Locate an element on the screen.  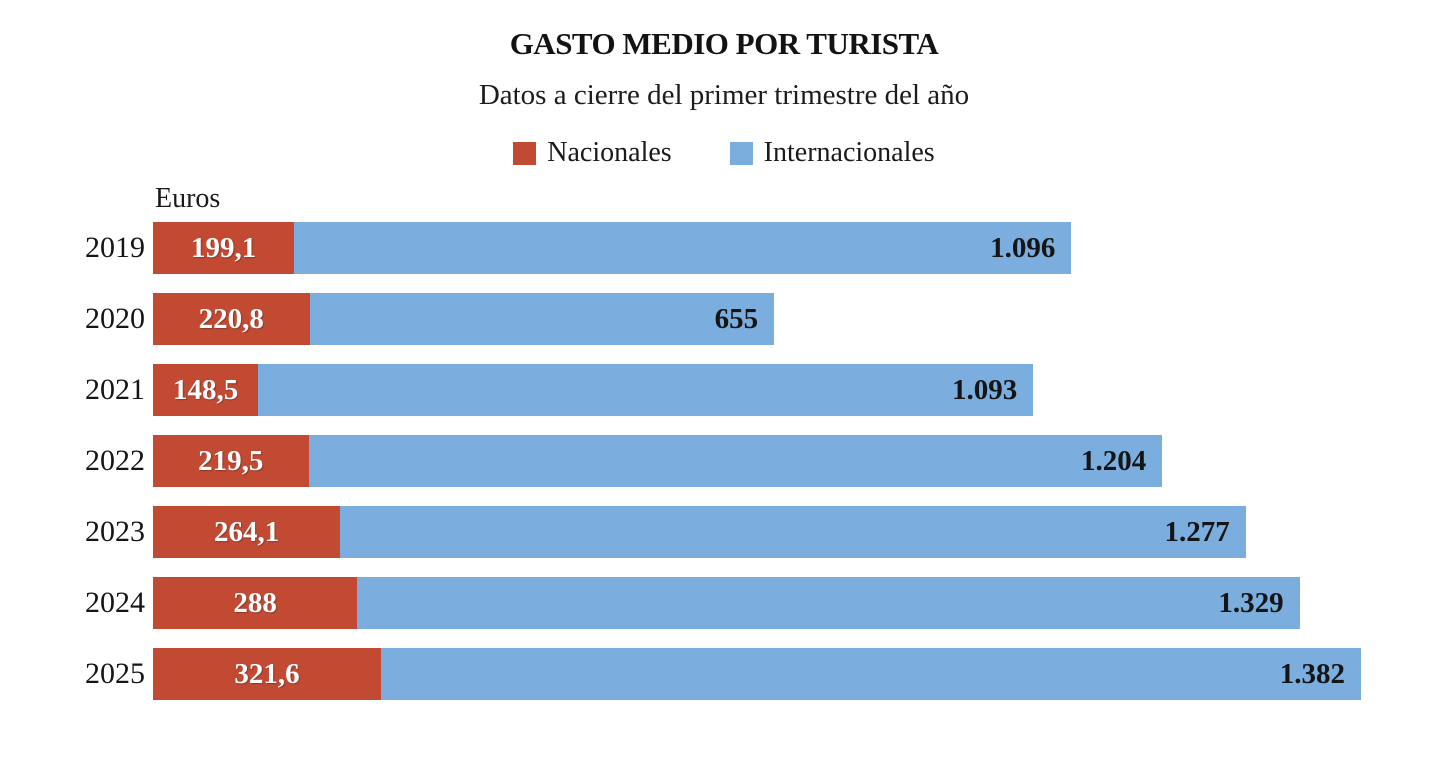
bar-row: 2022 219,5 1.204 is located at coordinates (724, 461).